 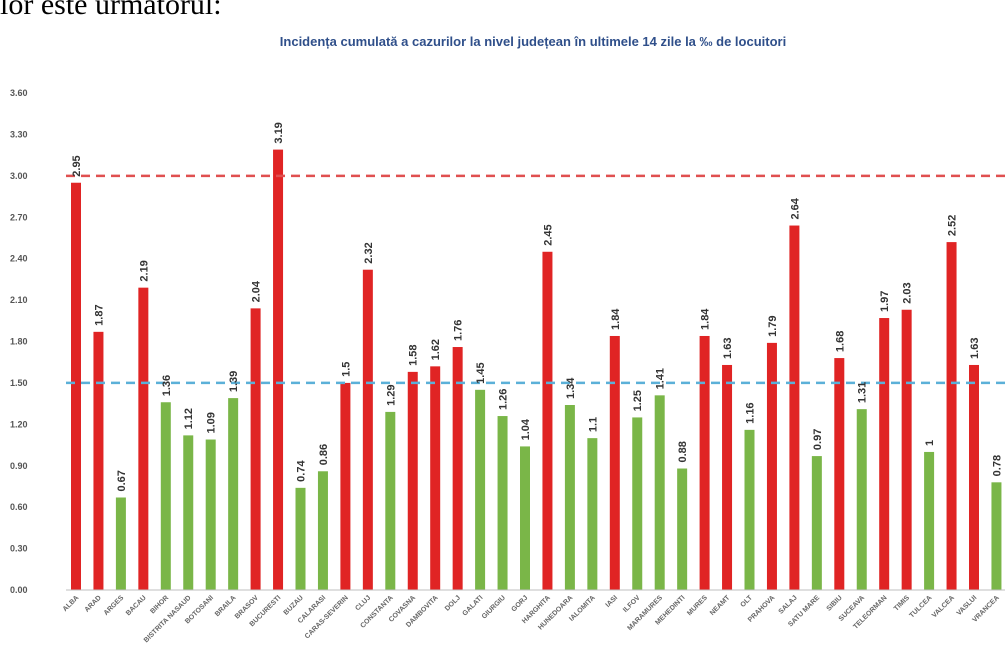 I want to click on data-label: 1.04, so click(x=526, y=429).